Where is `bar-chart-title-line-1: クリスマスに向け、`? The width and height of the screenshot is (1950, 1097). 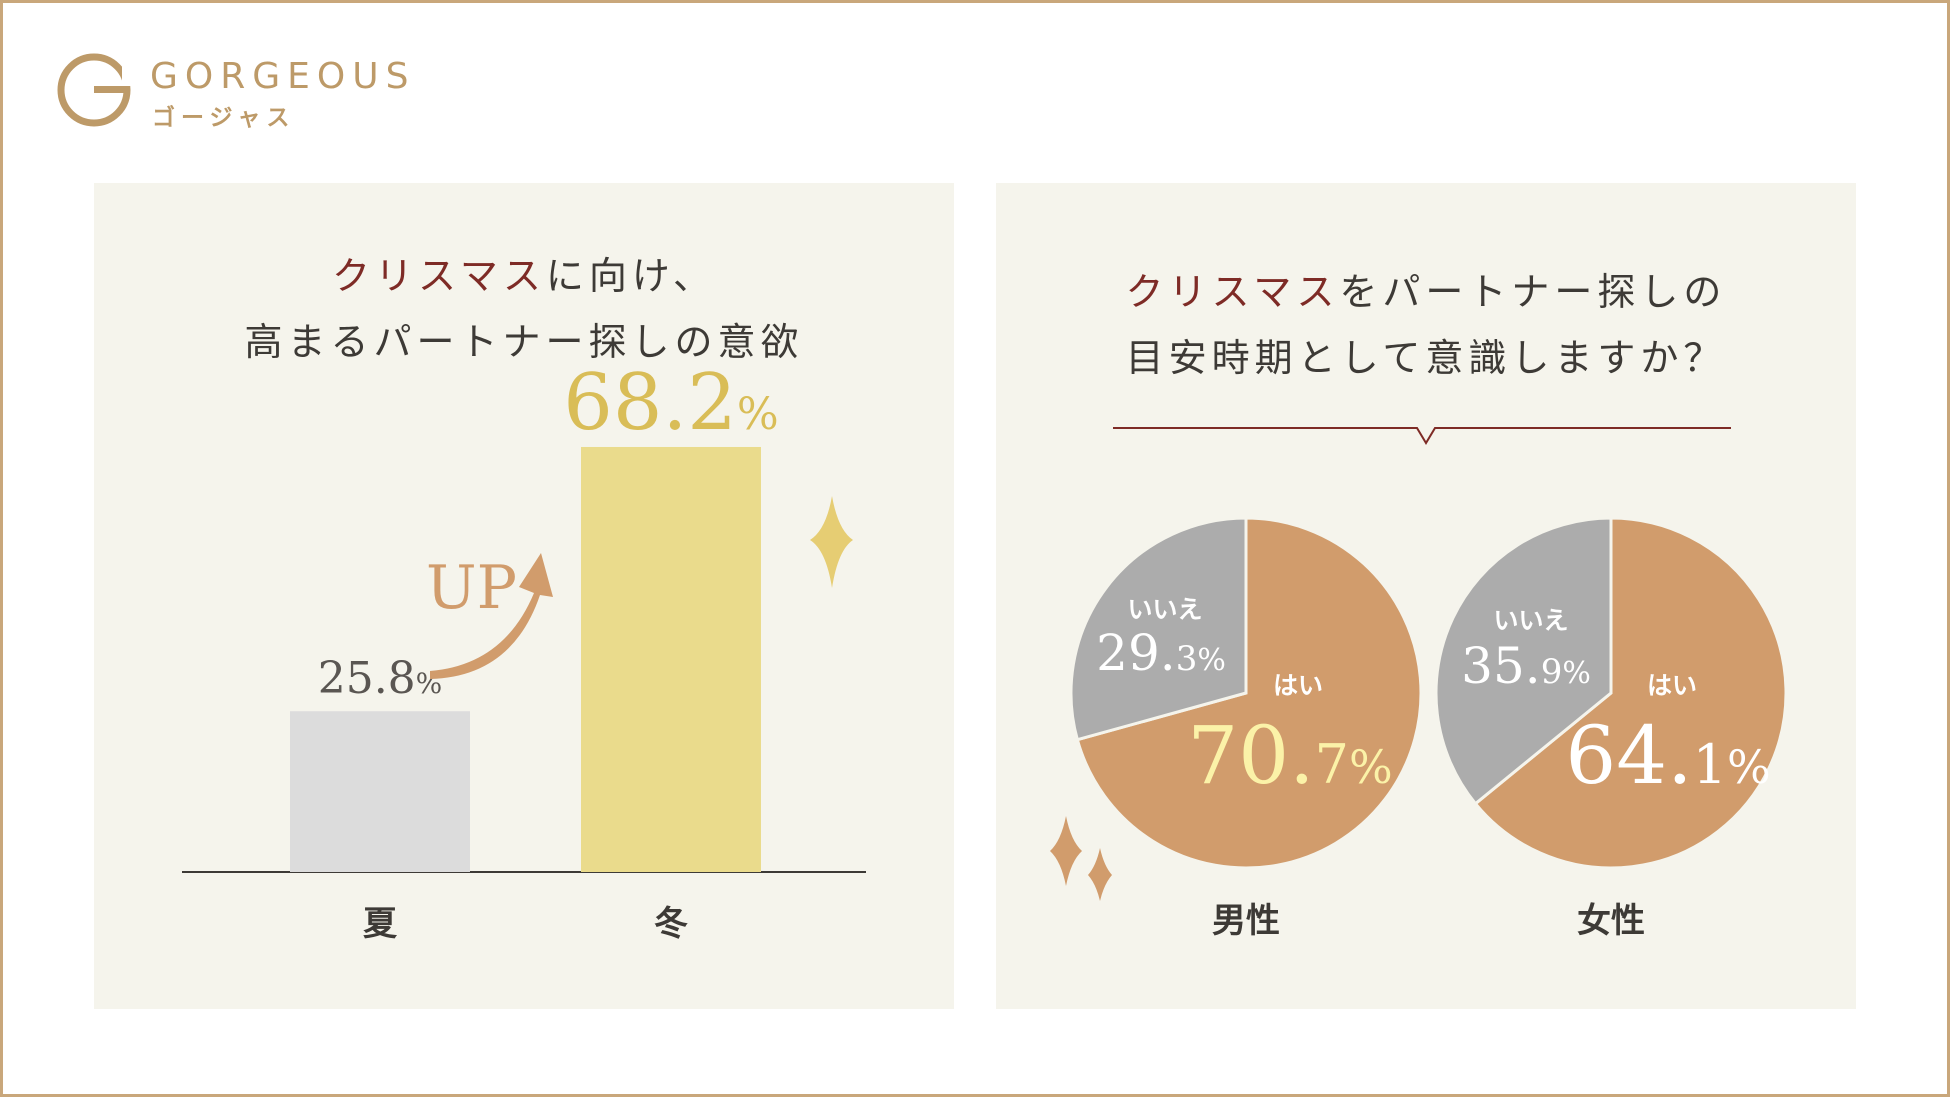 bar-chart-title-line-1: クリスマスに向け、 is located at coordinates (524, 276).